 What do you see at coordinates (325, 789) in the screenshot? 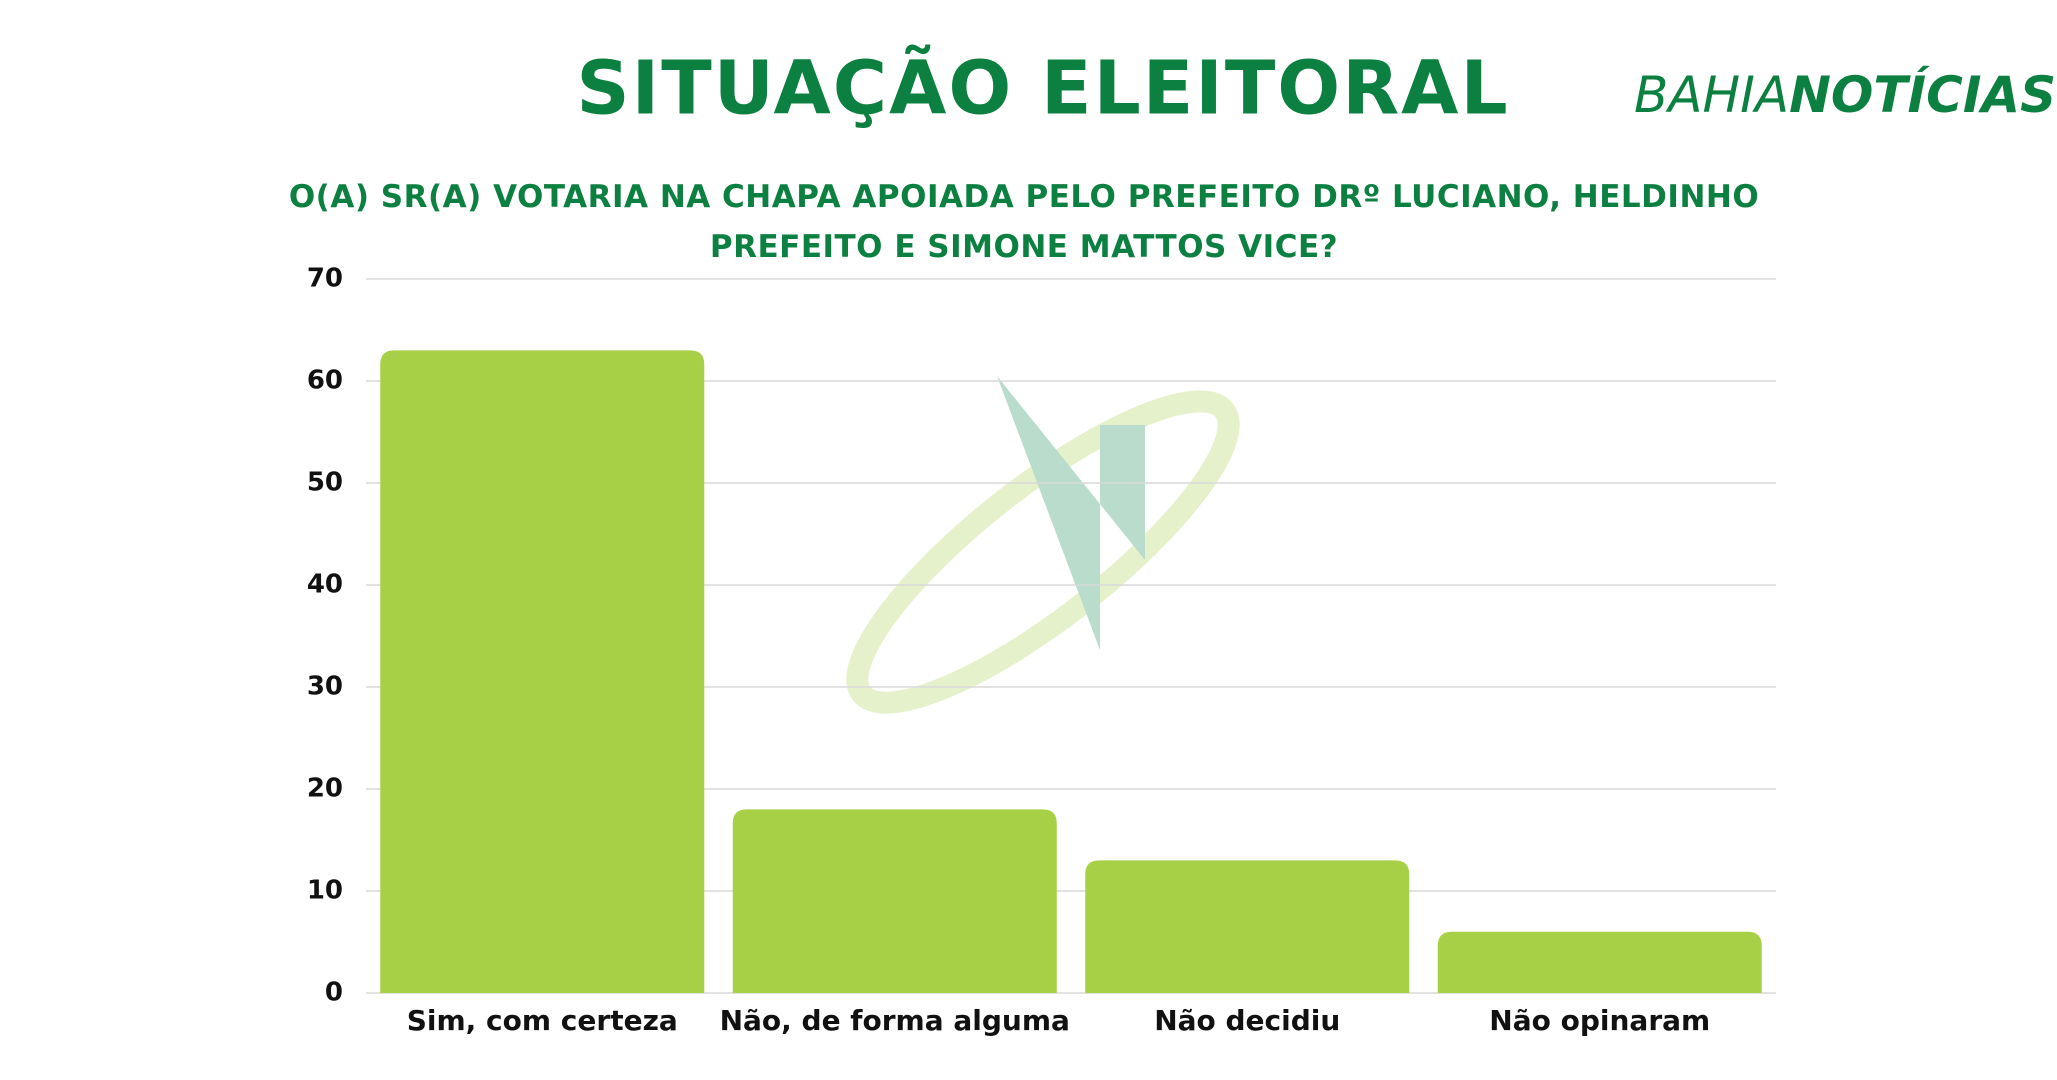
I see `y-tick-label: 20` at bounding box center [325, 789].